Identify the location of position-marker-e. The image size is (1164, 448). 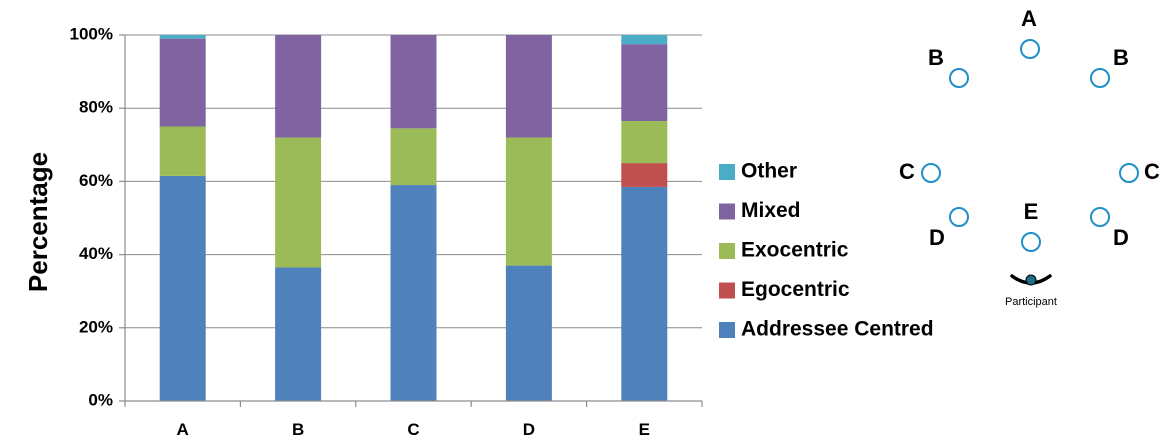
(1031, 242).